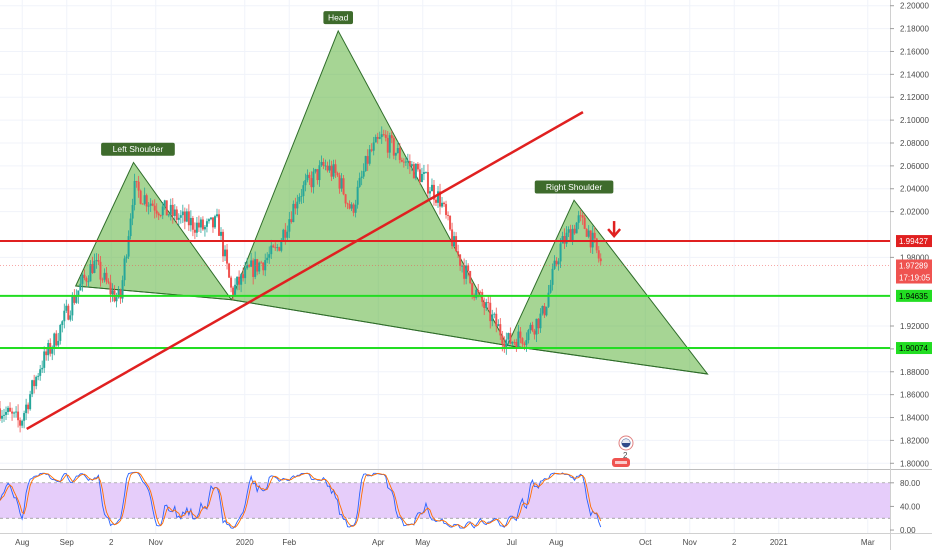  Describe the element at coordinates (914, 418) in the screenshot. I see `price-tick-label: 1.84000` at that location.